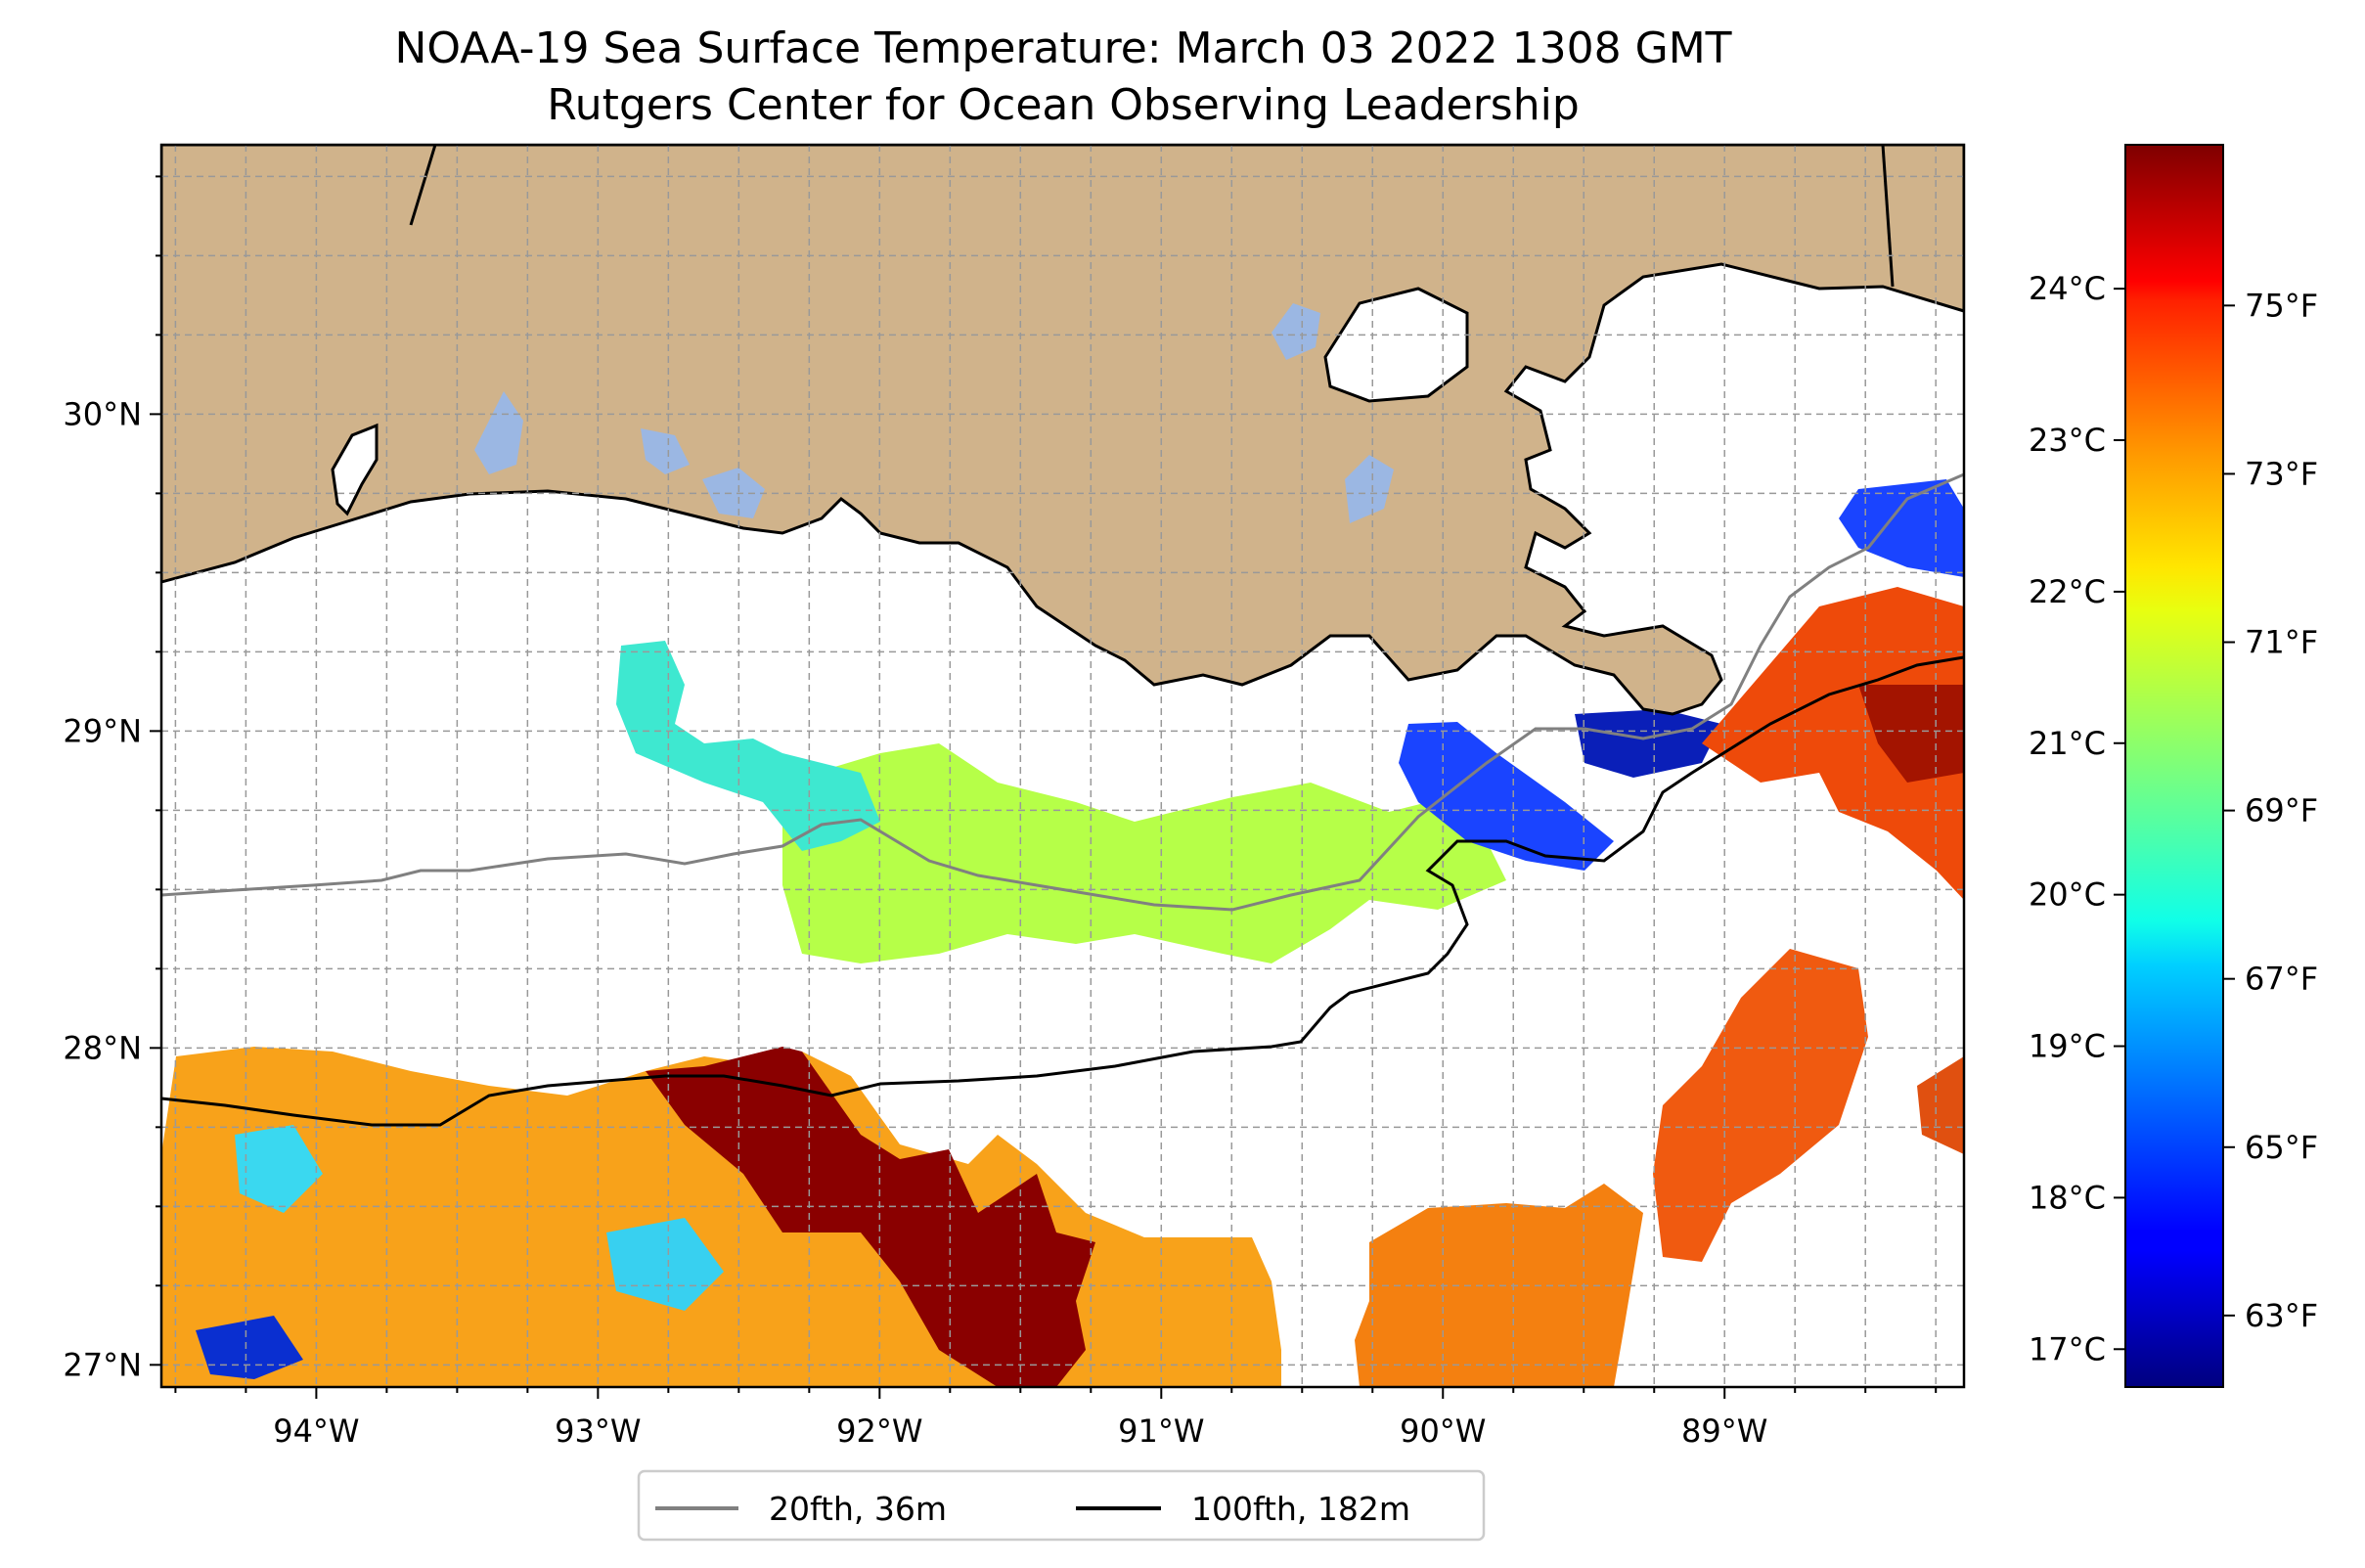  I want to click on sst-patch-blue-north, so click(1506, 796).